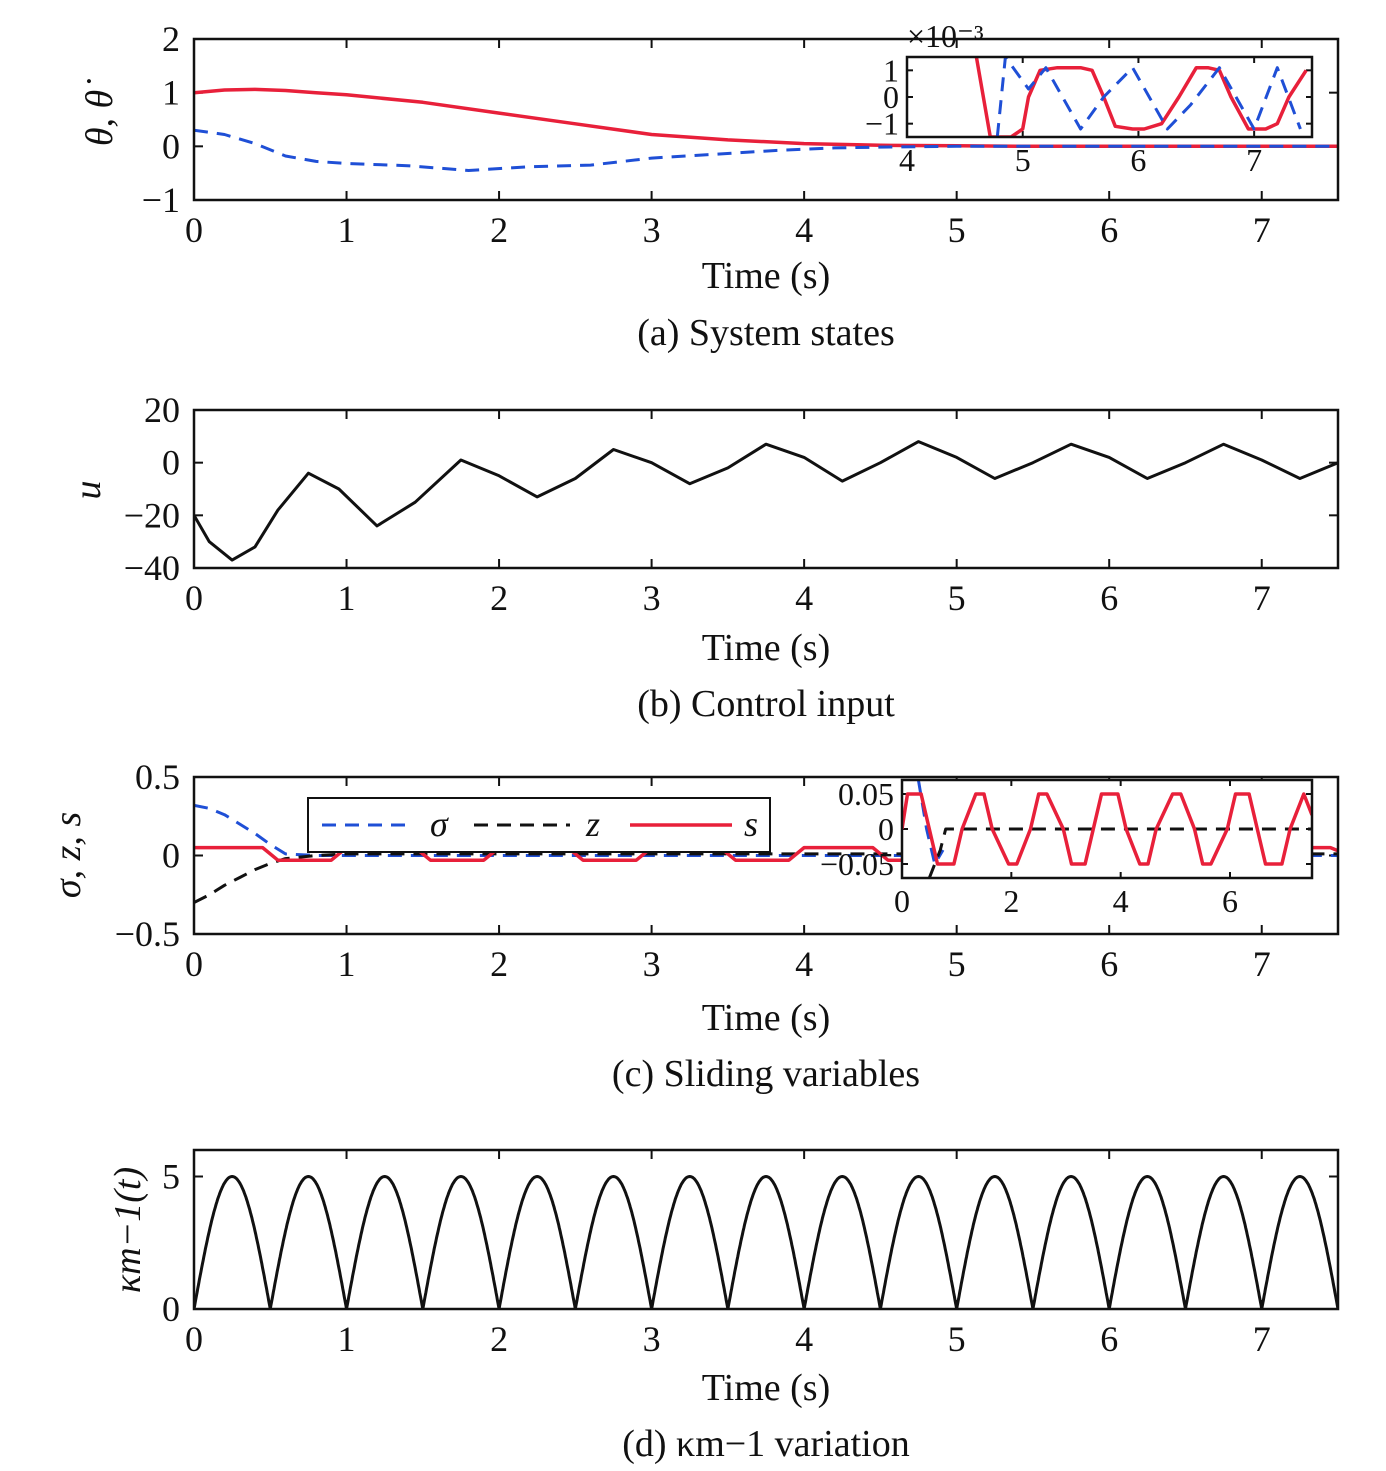  I want to click on inset-a-ytick-label: 1, so click(891, 70).